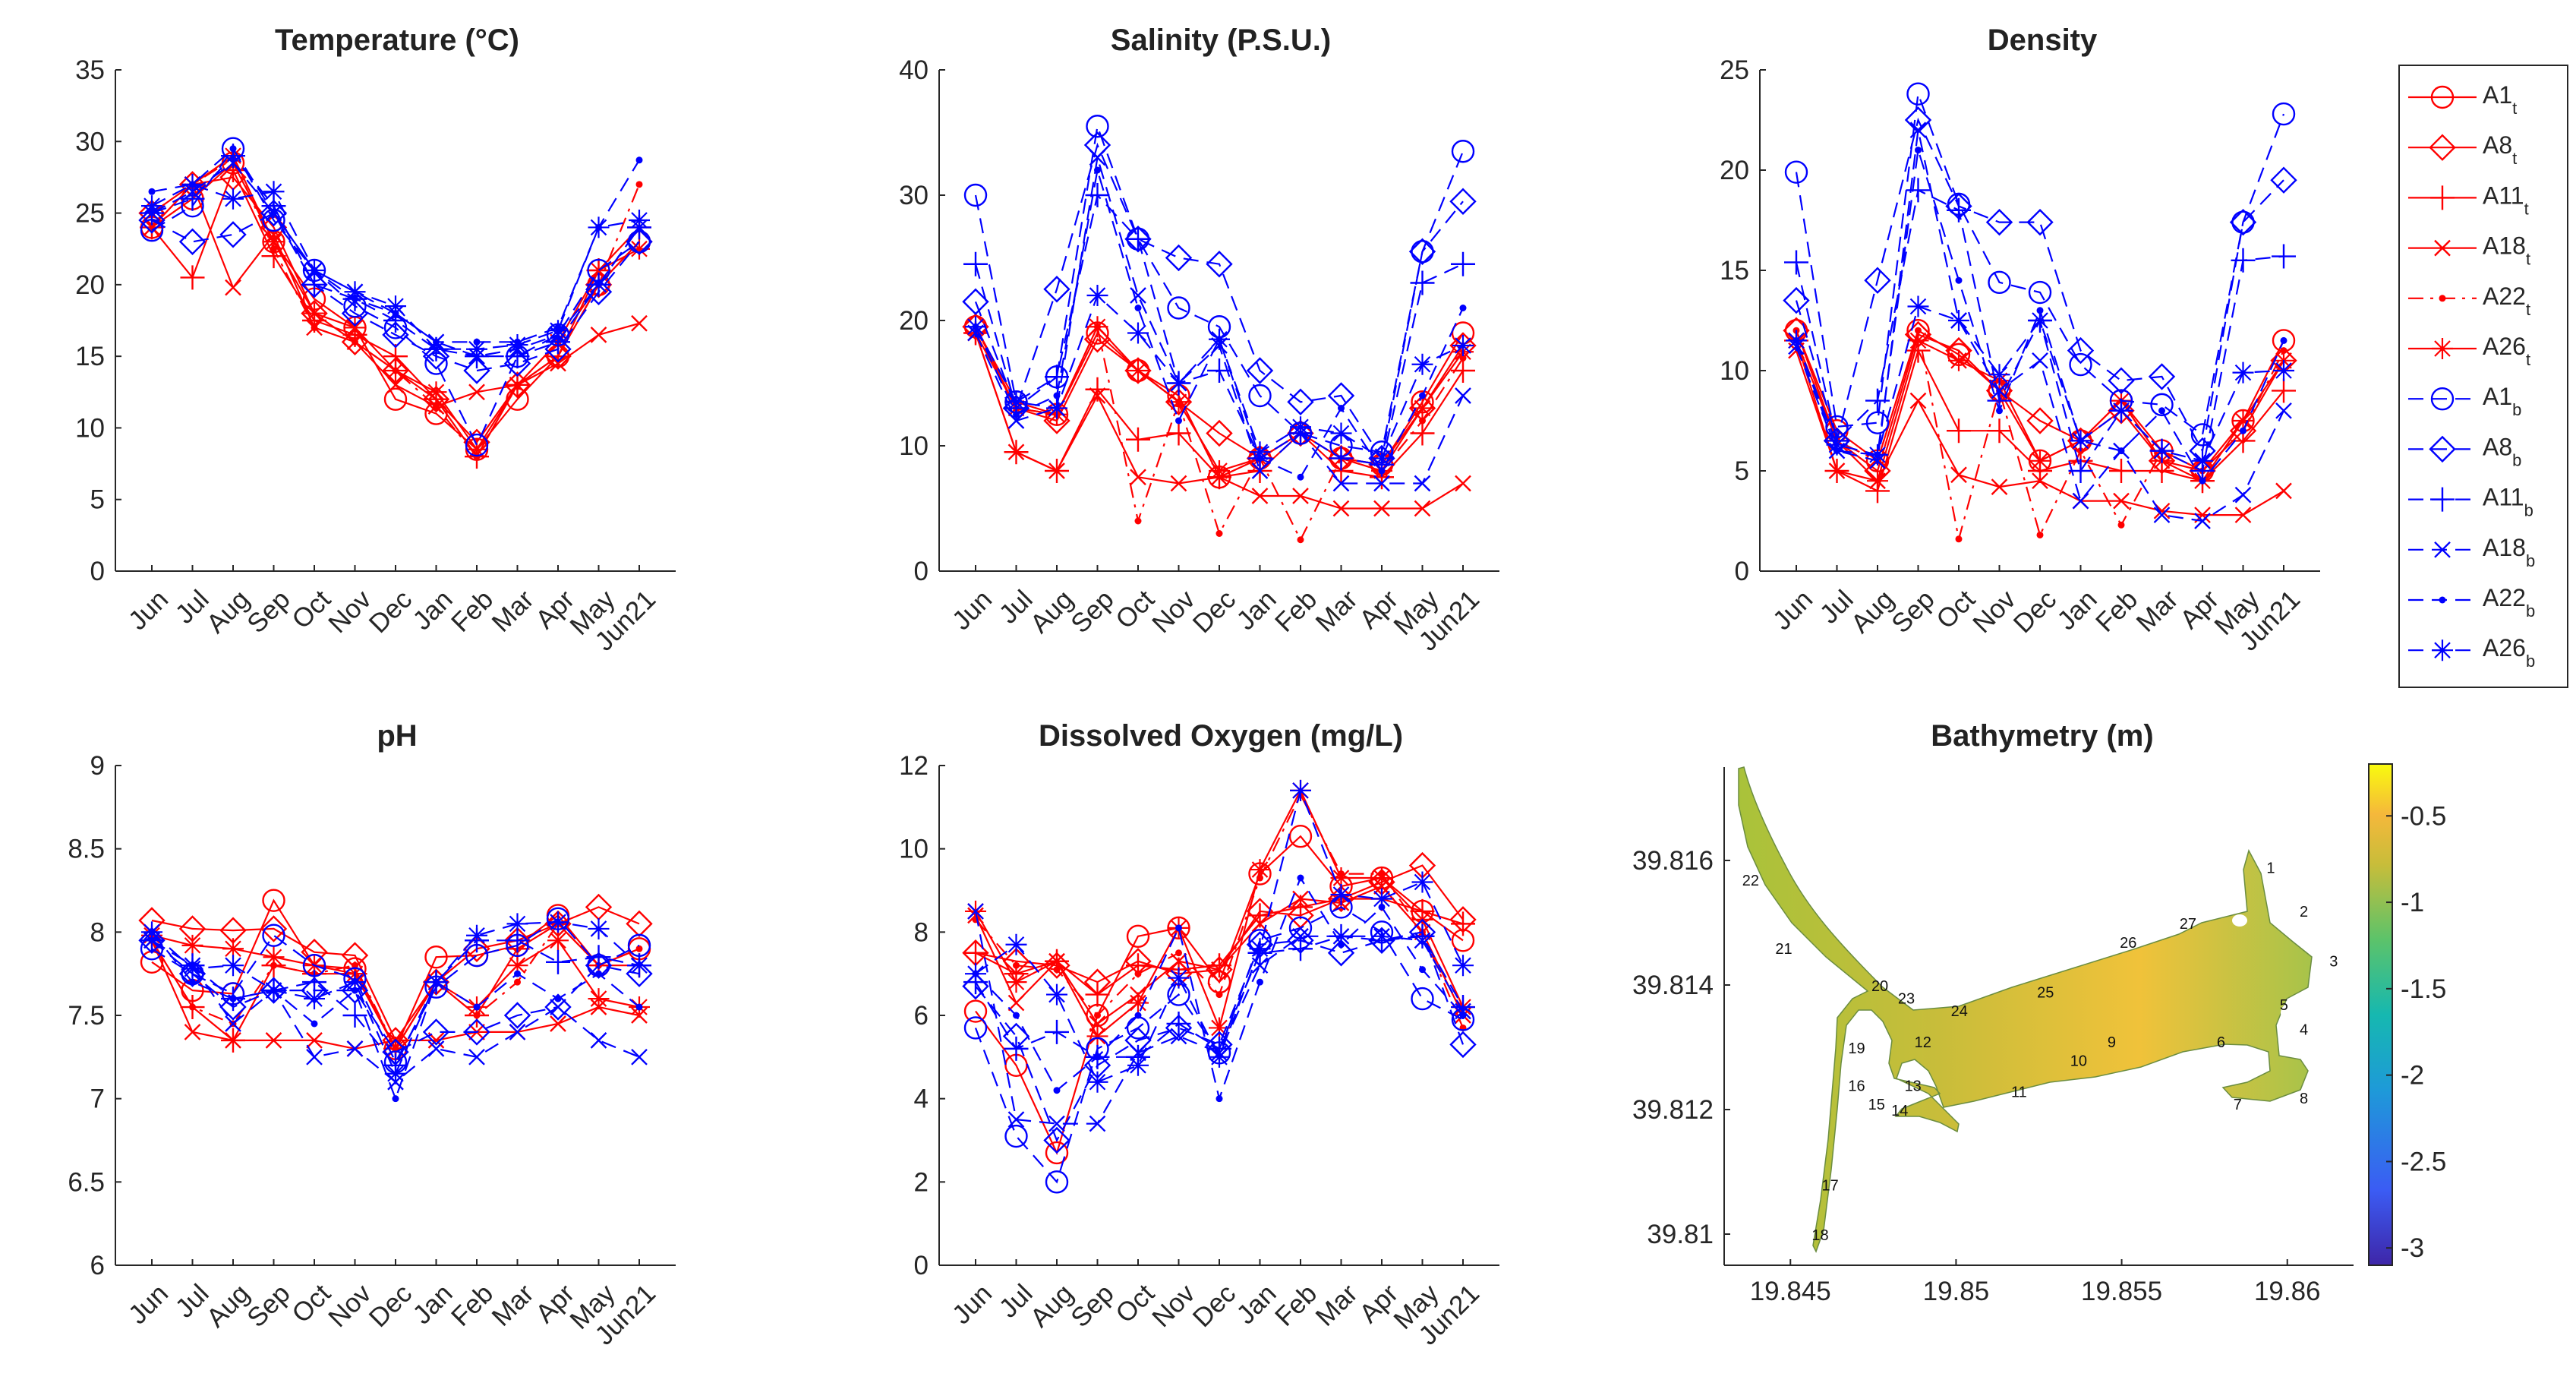  I want to click on series-line-A8b, so click(1220, 1037).